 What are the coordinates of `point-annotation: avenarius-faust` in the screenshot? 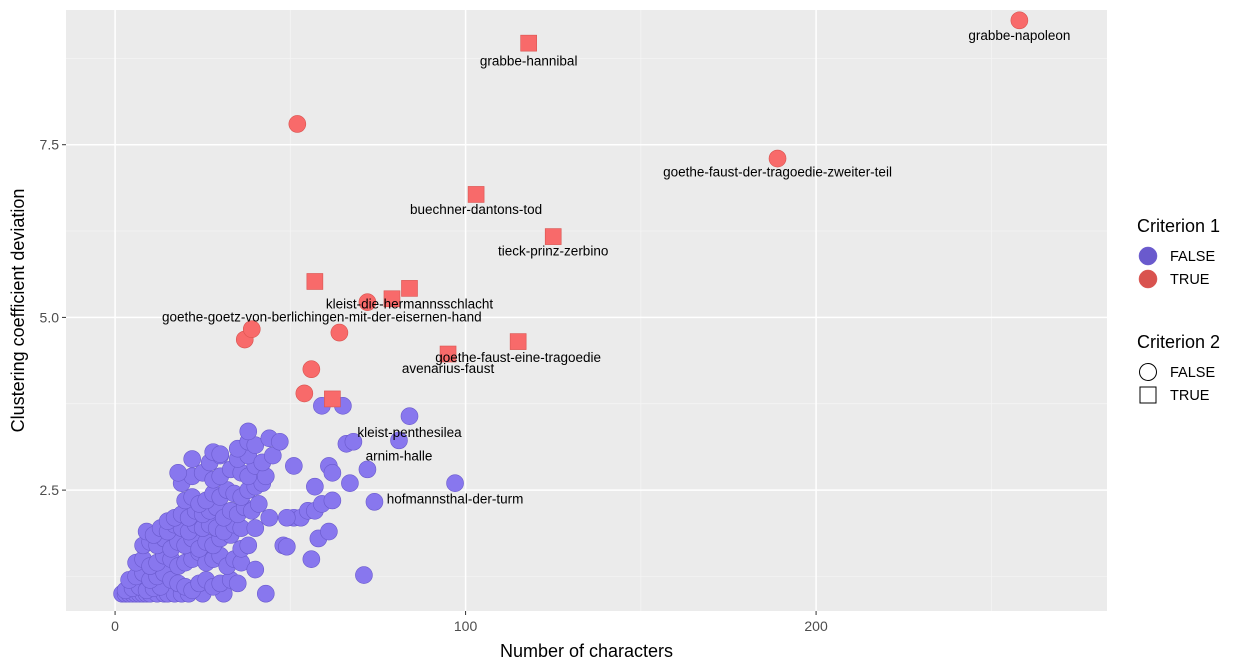 It's located at (448, 368).